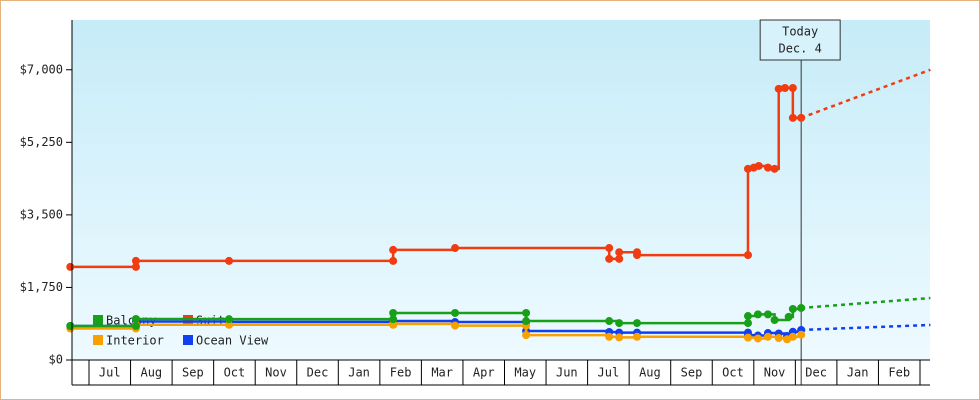 The width and height of the screenshot is (980, 400). What do you see at coordinates (41, 69) in the screenshot?
I see `y-tick-label: $7,000` at bounding box center [41, 69].